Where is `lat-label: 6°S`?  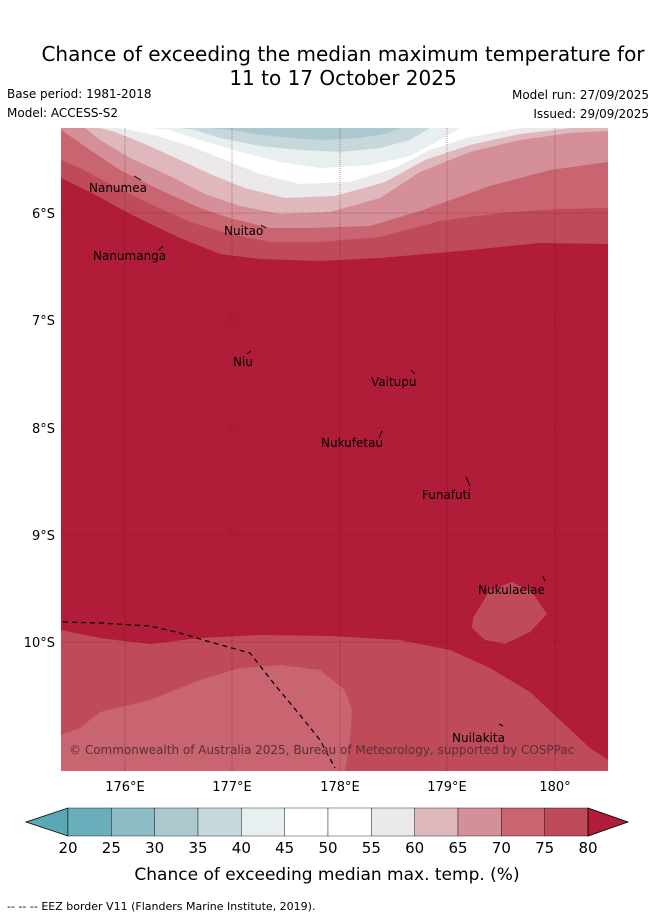
lat-label: 6°S is located at coordinates (43, 214).